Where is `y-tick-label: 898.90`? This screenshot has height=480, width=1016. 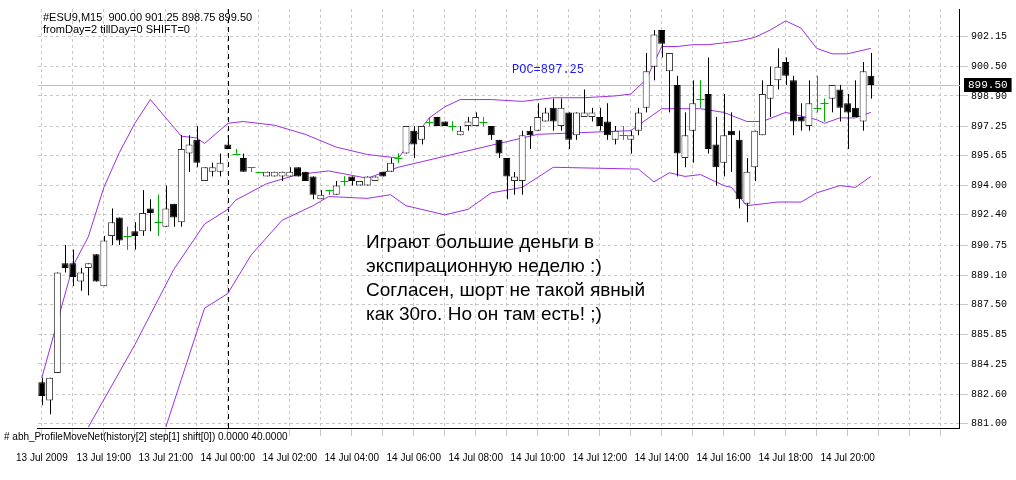 y-tick-label: 898.90 is located at coordinates (989, 96).